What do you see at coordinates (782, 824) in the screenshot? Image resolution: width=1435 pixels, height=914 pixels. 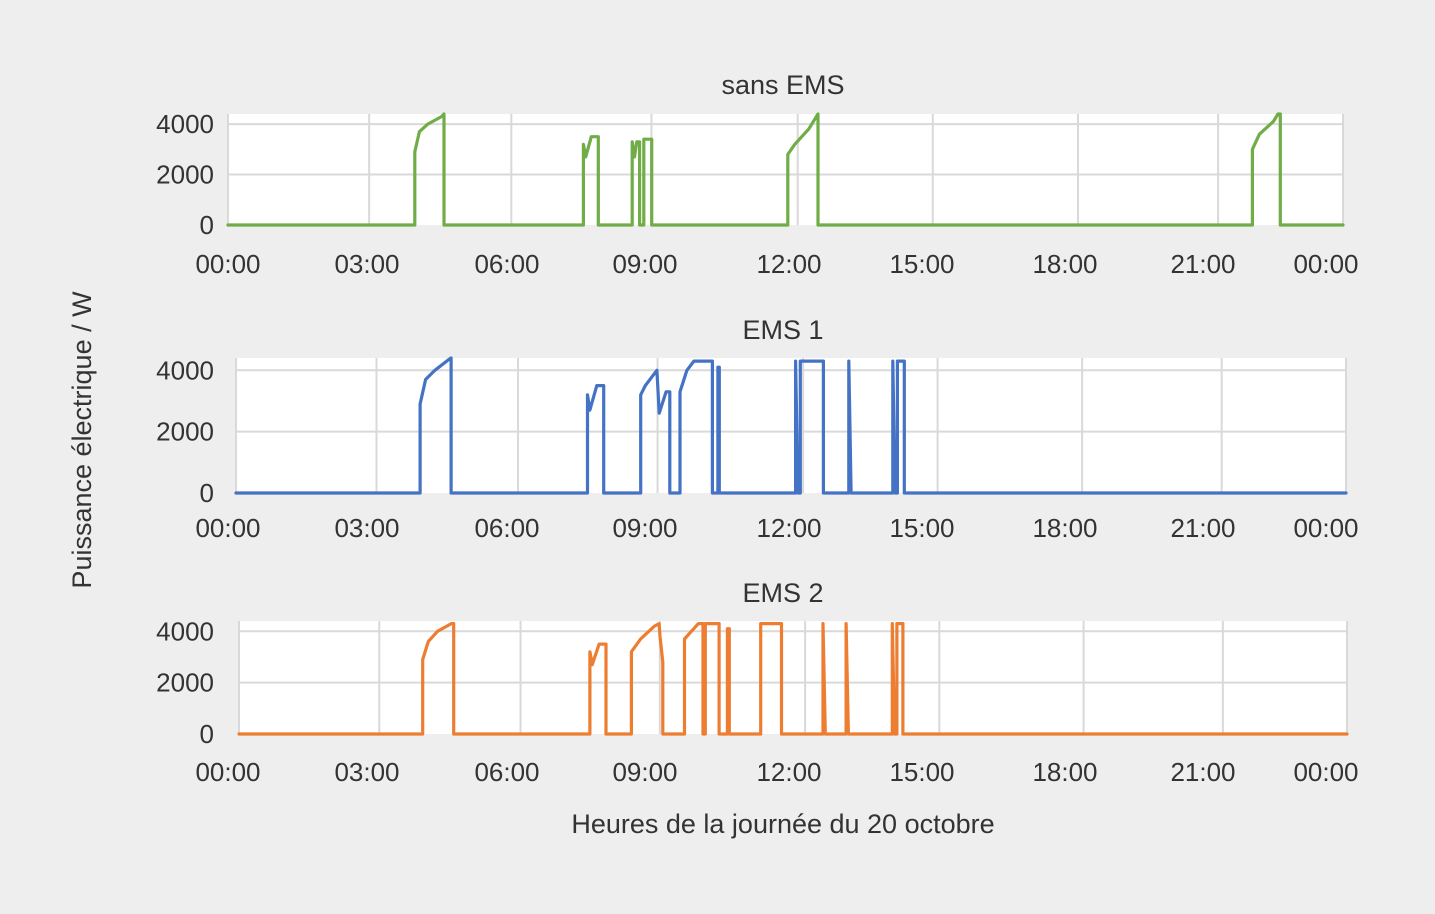 I see `x-axis-label: Heures de la journée du 20 octobre` at bounding box center [782, 824].